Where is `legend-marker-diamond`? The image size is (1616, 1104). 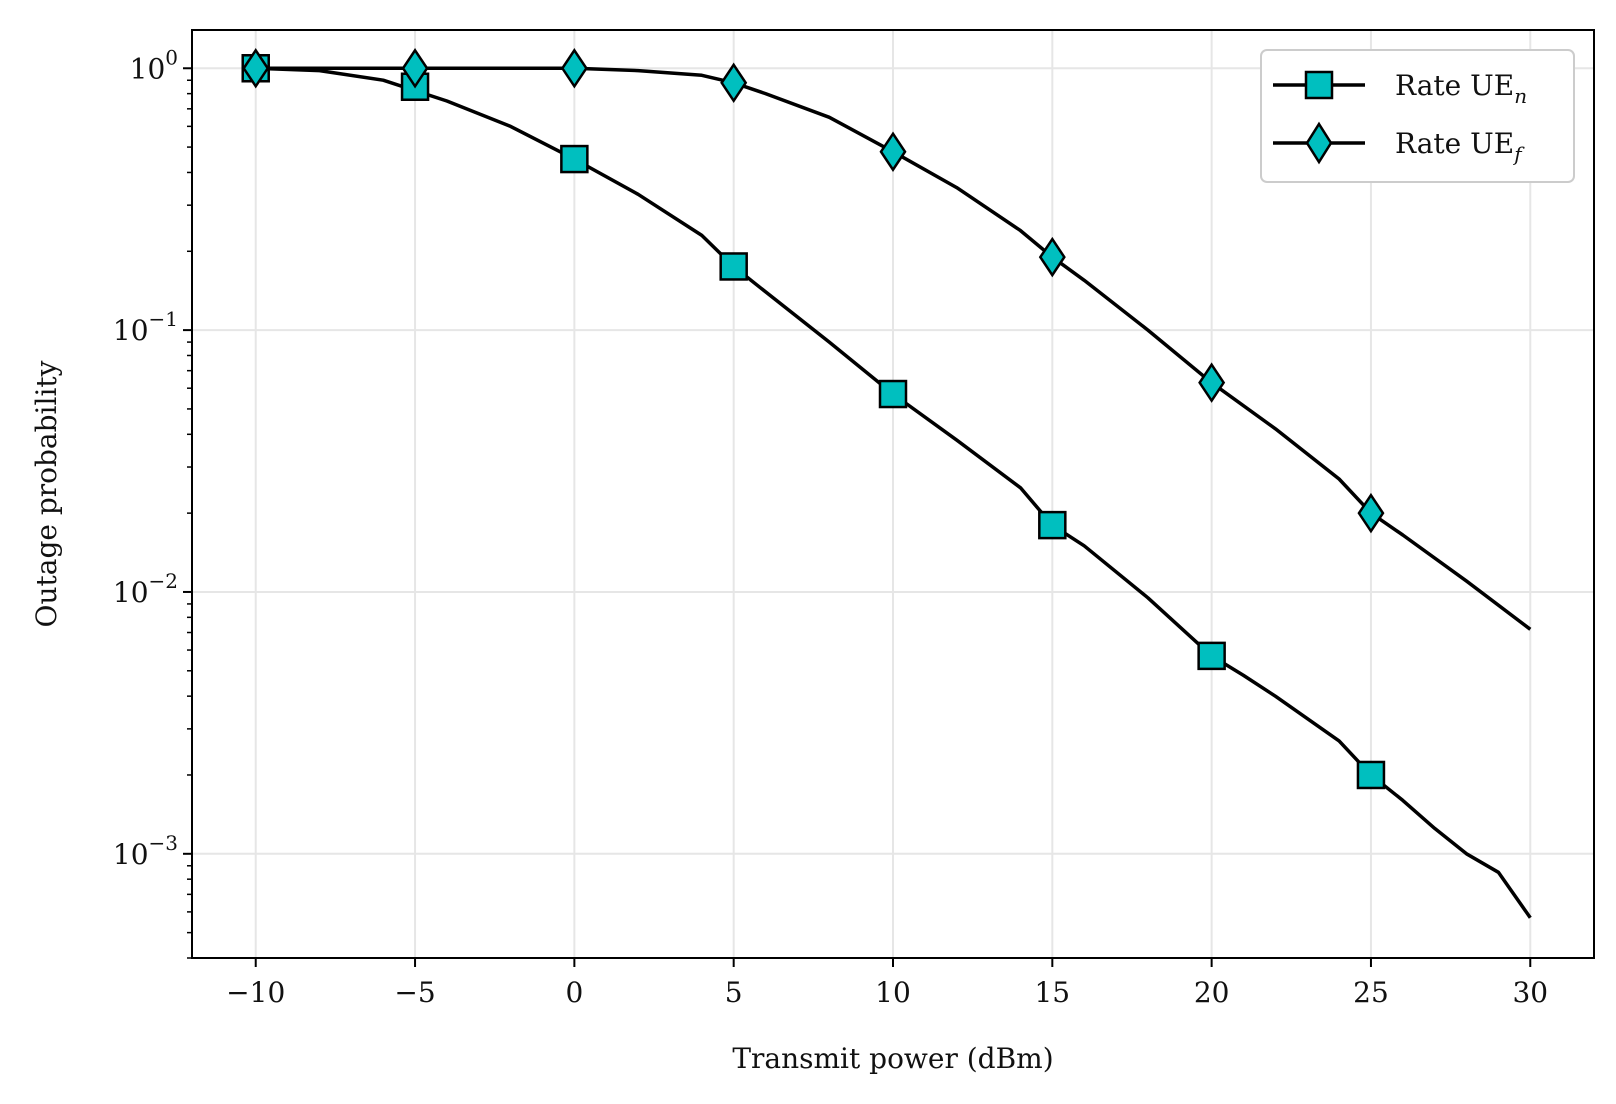 legend-marker-diamond is located at coordinates (1319, 143).